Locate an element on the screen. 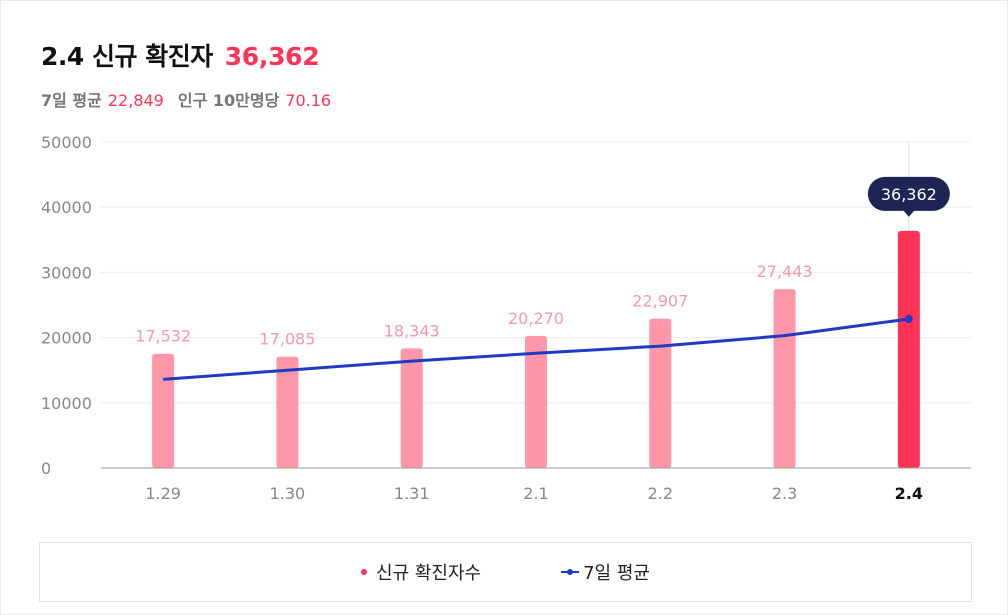  red-dot-icon is located at coordinates (364, 572).